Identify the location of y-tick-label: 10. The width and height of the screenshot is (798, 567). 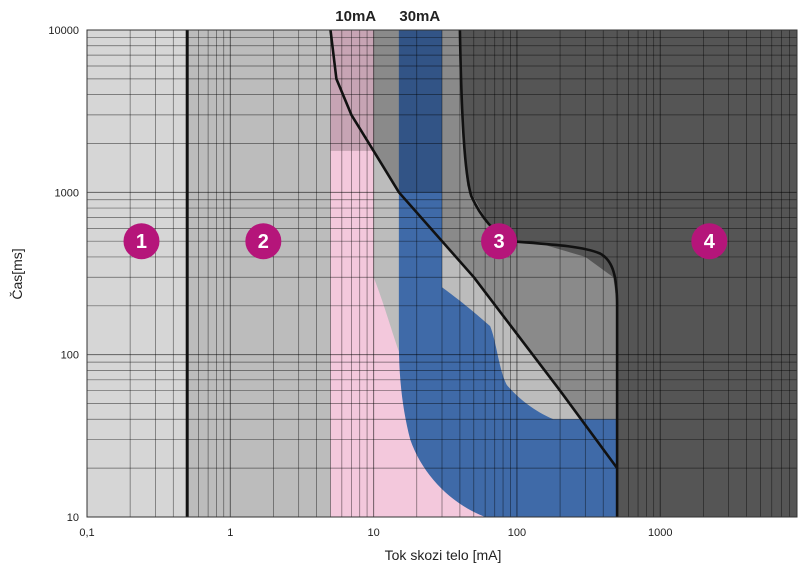
(73, 518).